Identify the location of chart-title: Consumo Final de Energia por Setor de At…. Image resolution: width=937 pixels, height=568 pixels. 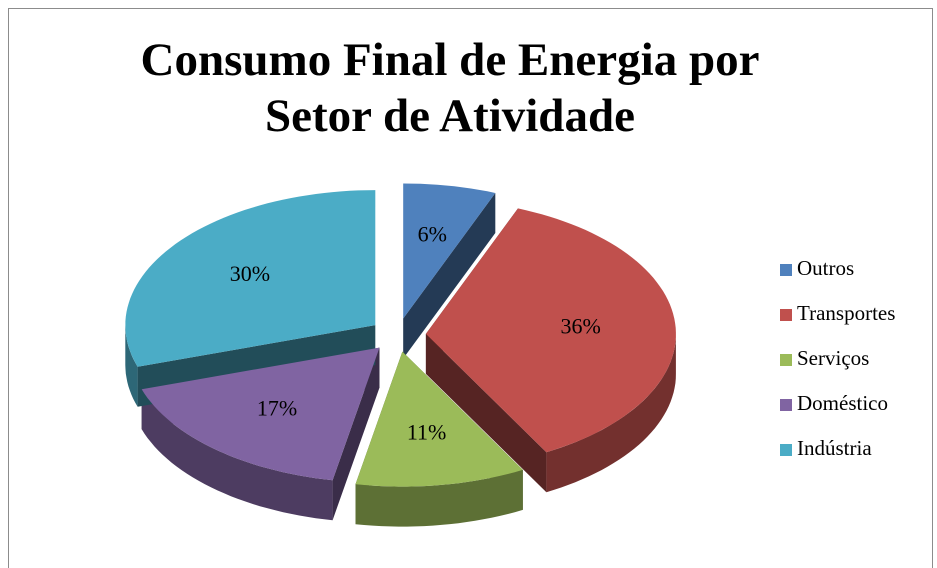
(450, 88).